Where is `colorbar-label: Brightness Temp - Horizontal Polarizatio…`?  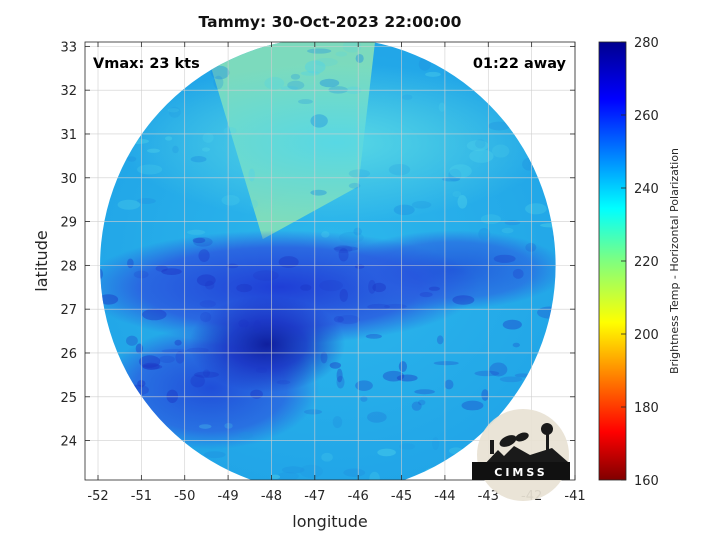
colorbar-label: Brightness Temp - Horizontal Polarizatio… is located at coordinates (674, 261).